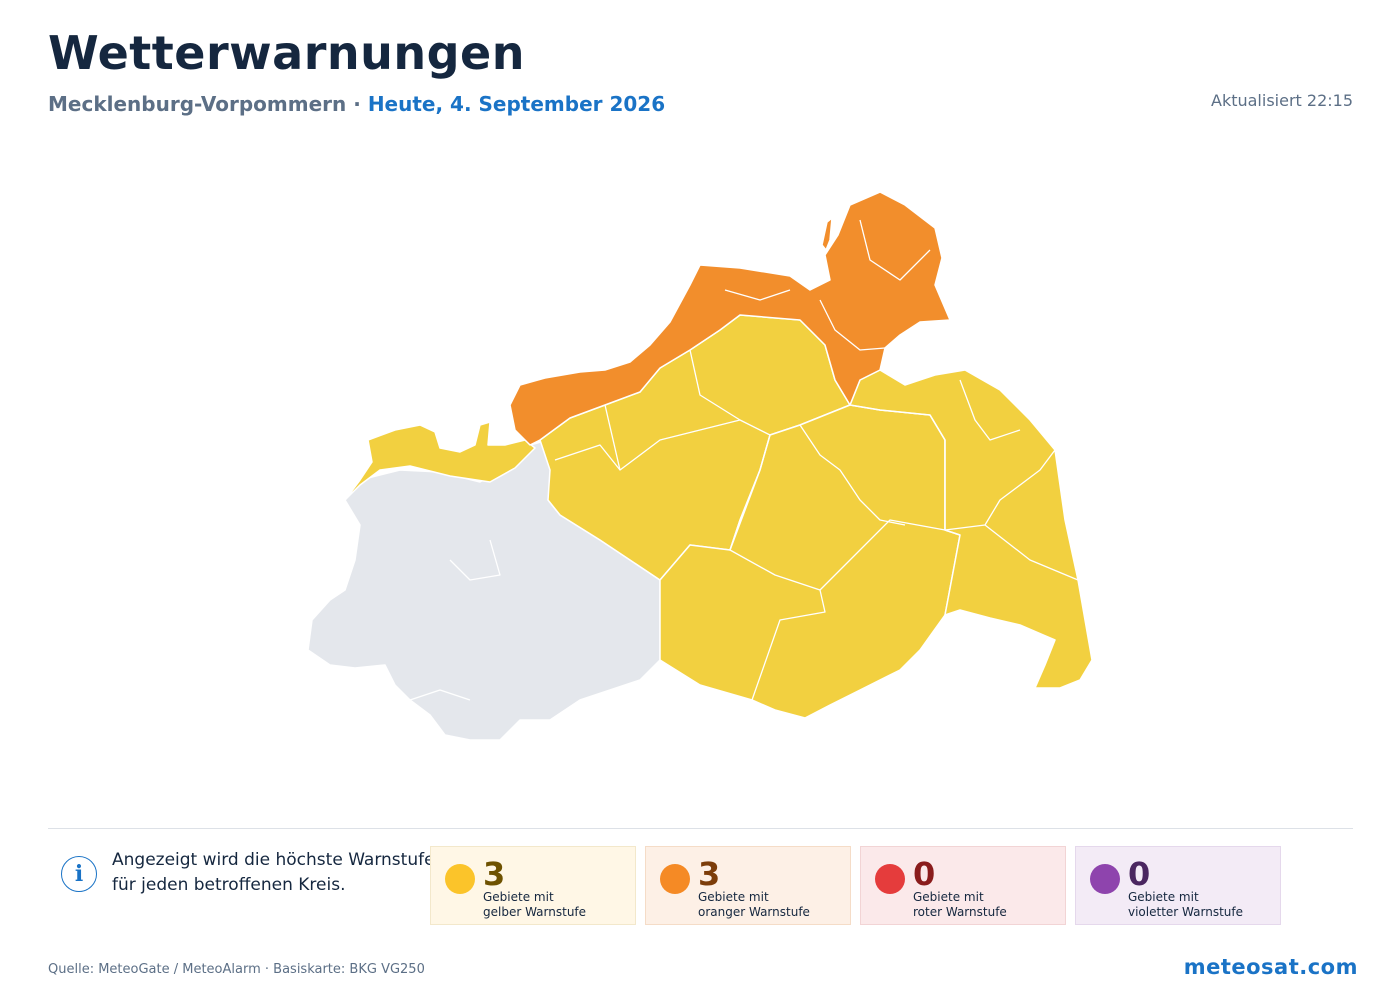  I want to click on map-area-nordwestmecklenburg-coast, so click(440, 461).